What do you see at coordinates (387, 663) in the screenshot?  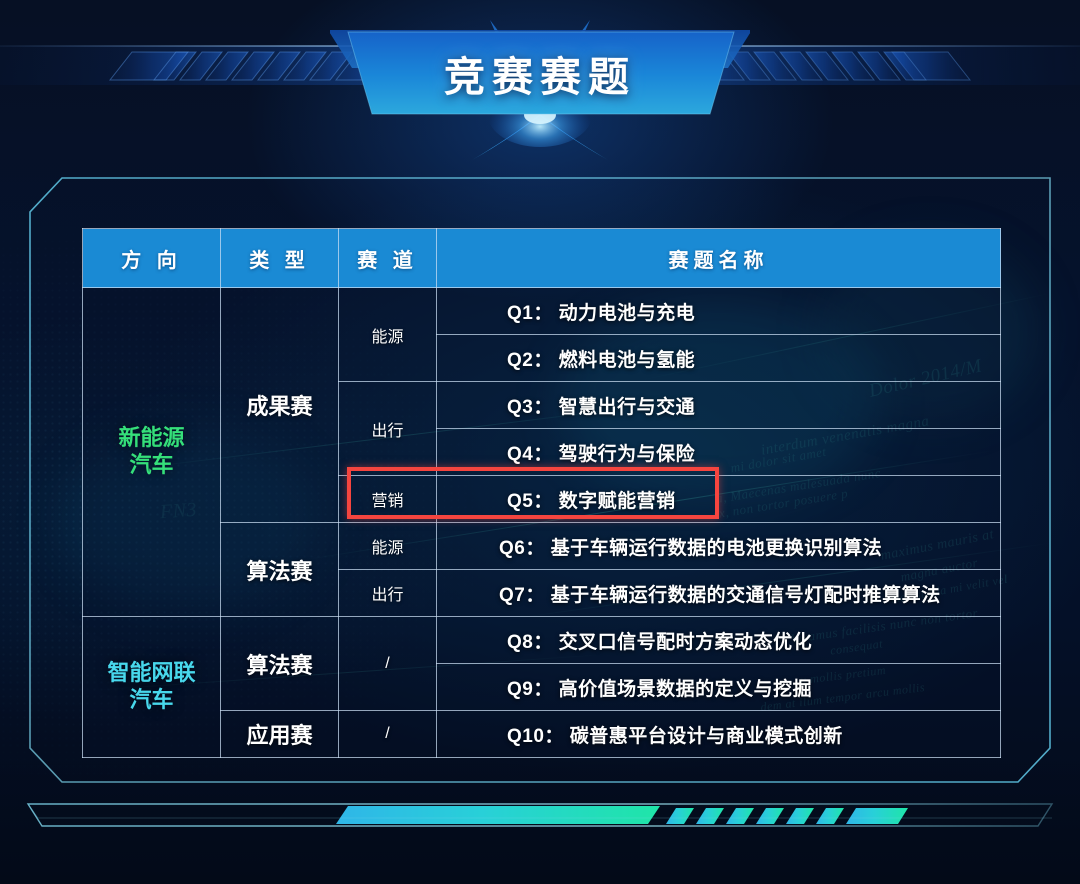 I see `track-cell-none-1: /` at bounding box center [387, 663].